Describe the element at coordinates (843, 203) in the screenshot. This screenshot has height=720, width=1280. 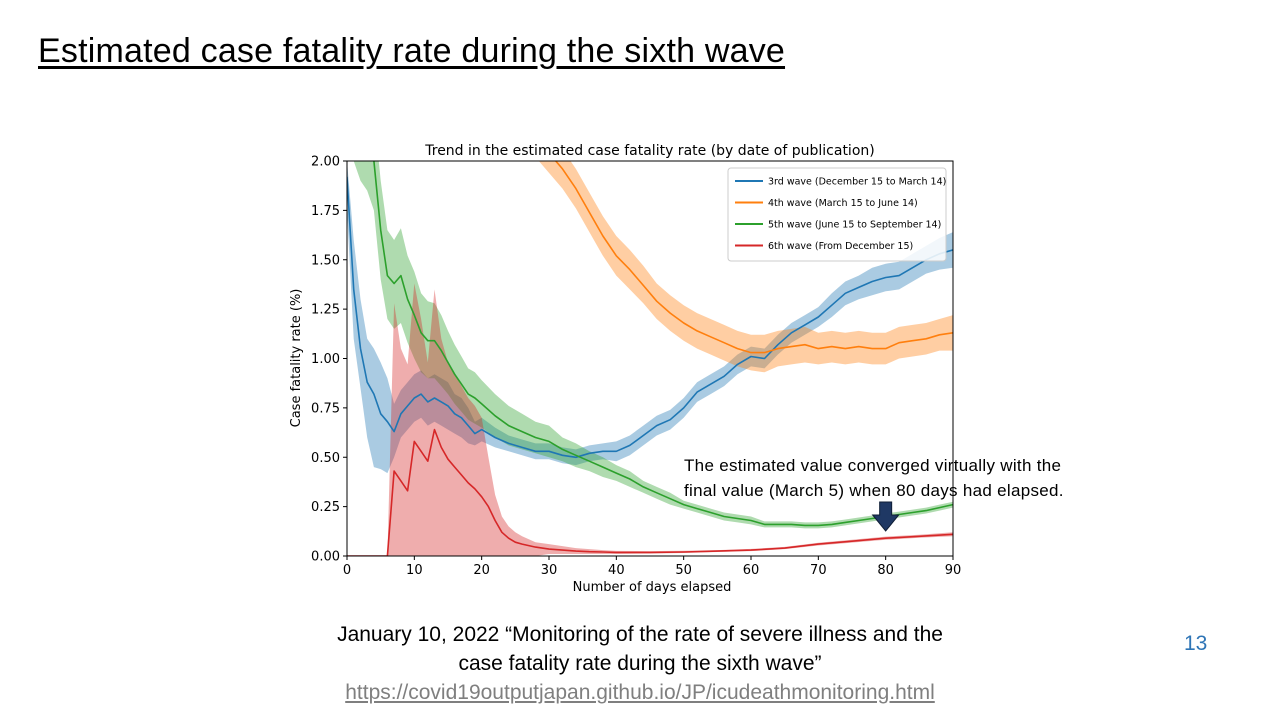
I see `legend-label: 4th wave (March 15 to June 14)` at that location.